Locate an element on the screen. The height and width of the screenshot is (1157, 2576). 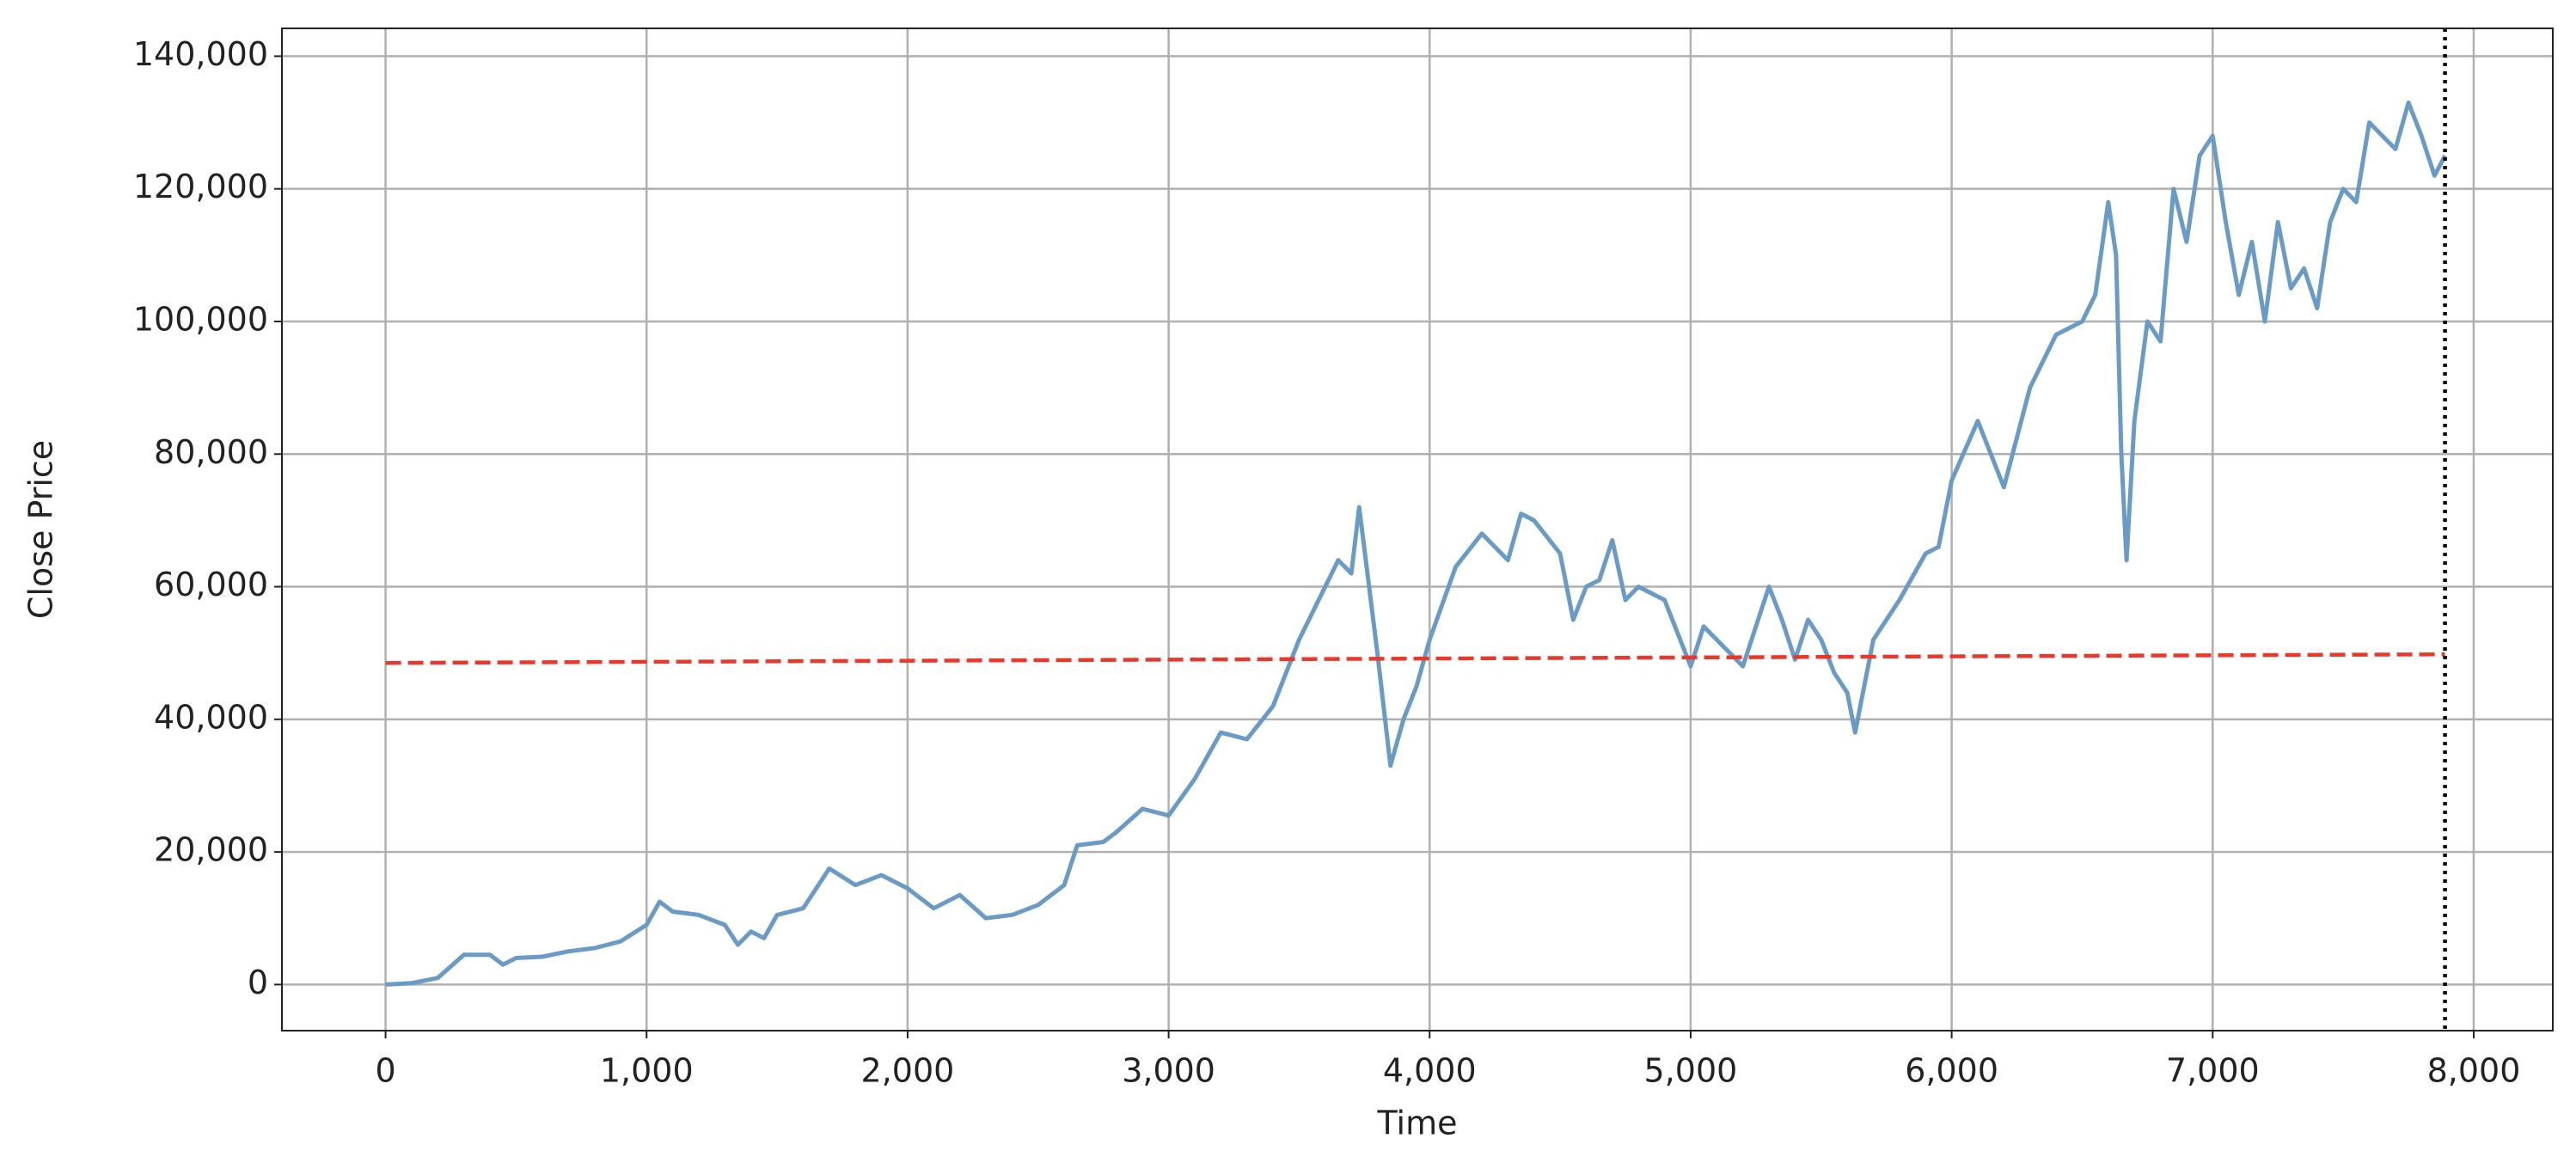
x-tick-label: 0 is located at coordinates (385, 1071).